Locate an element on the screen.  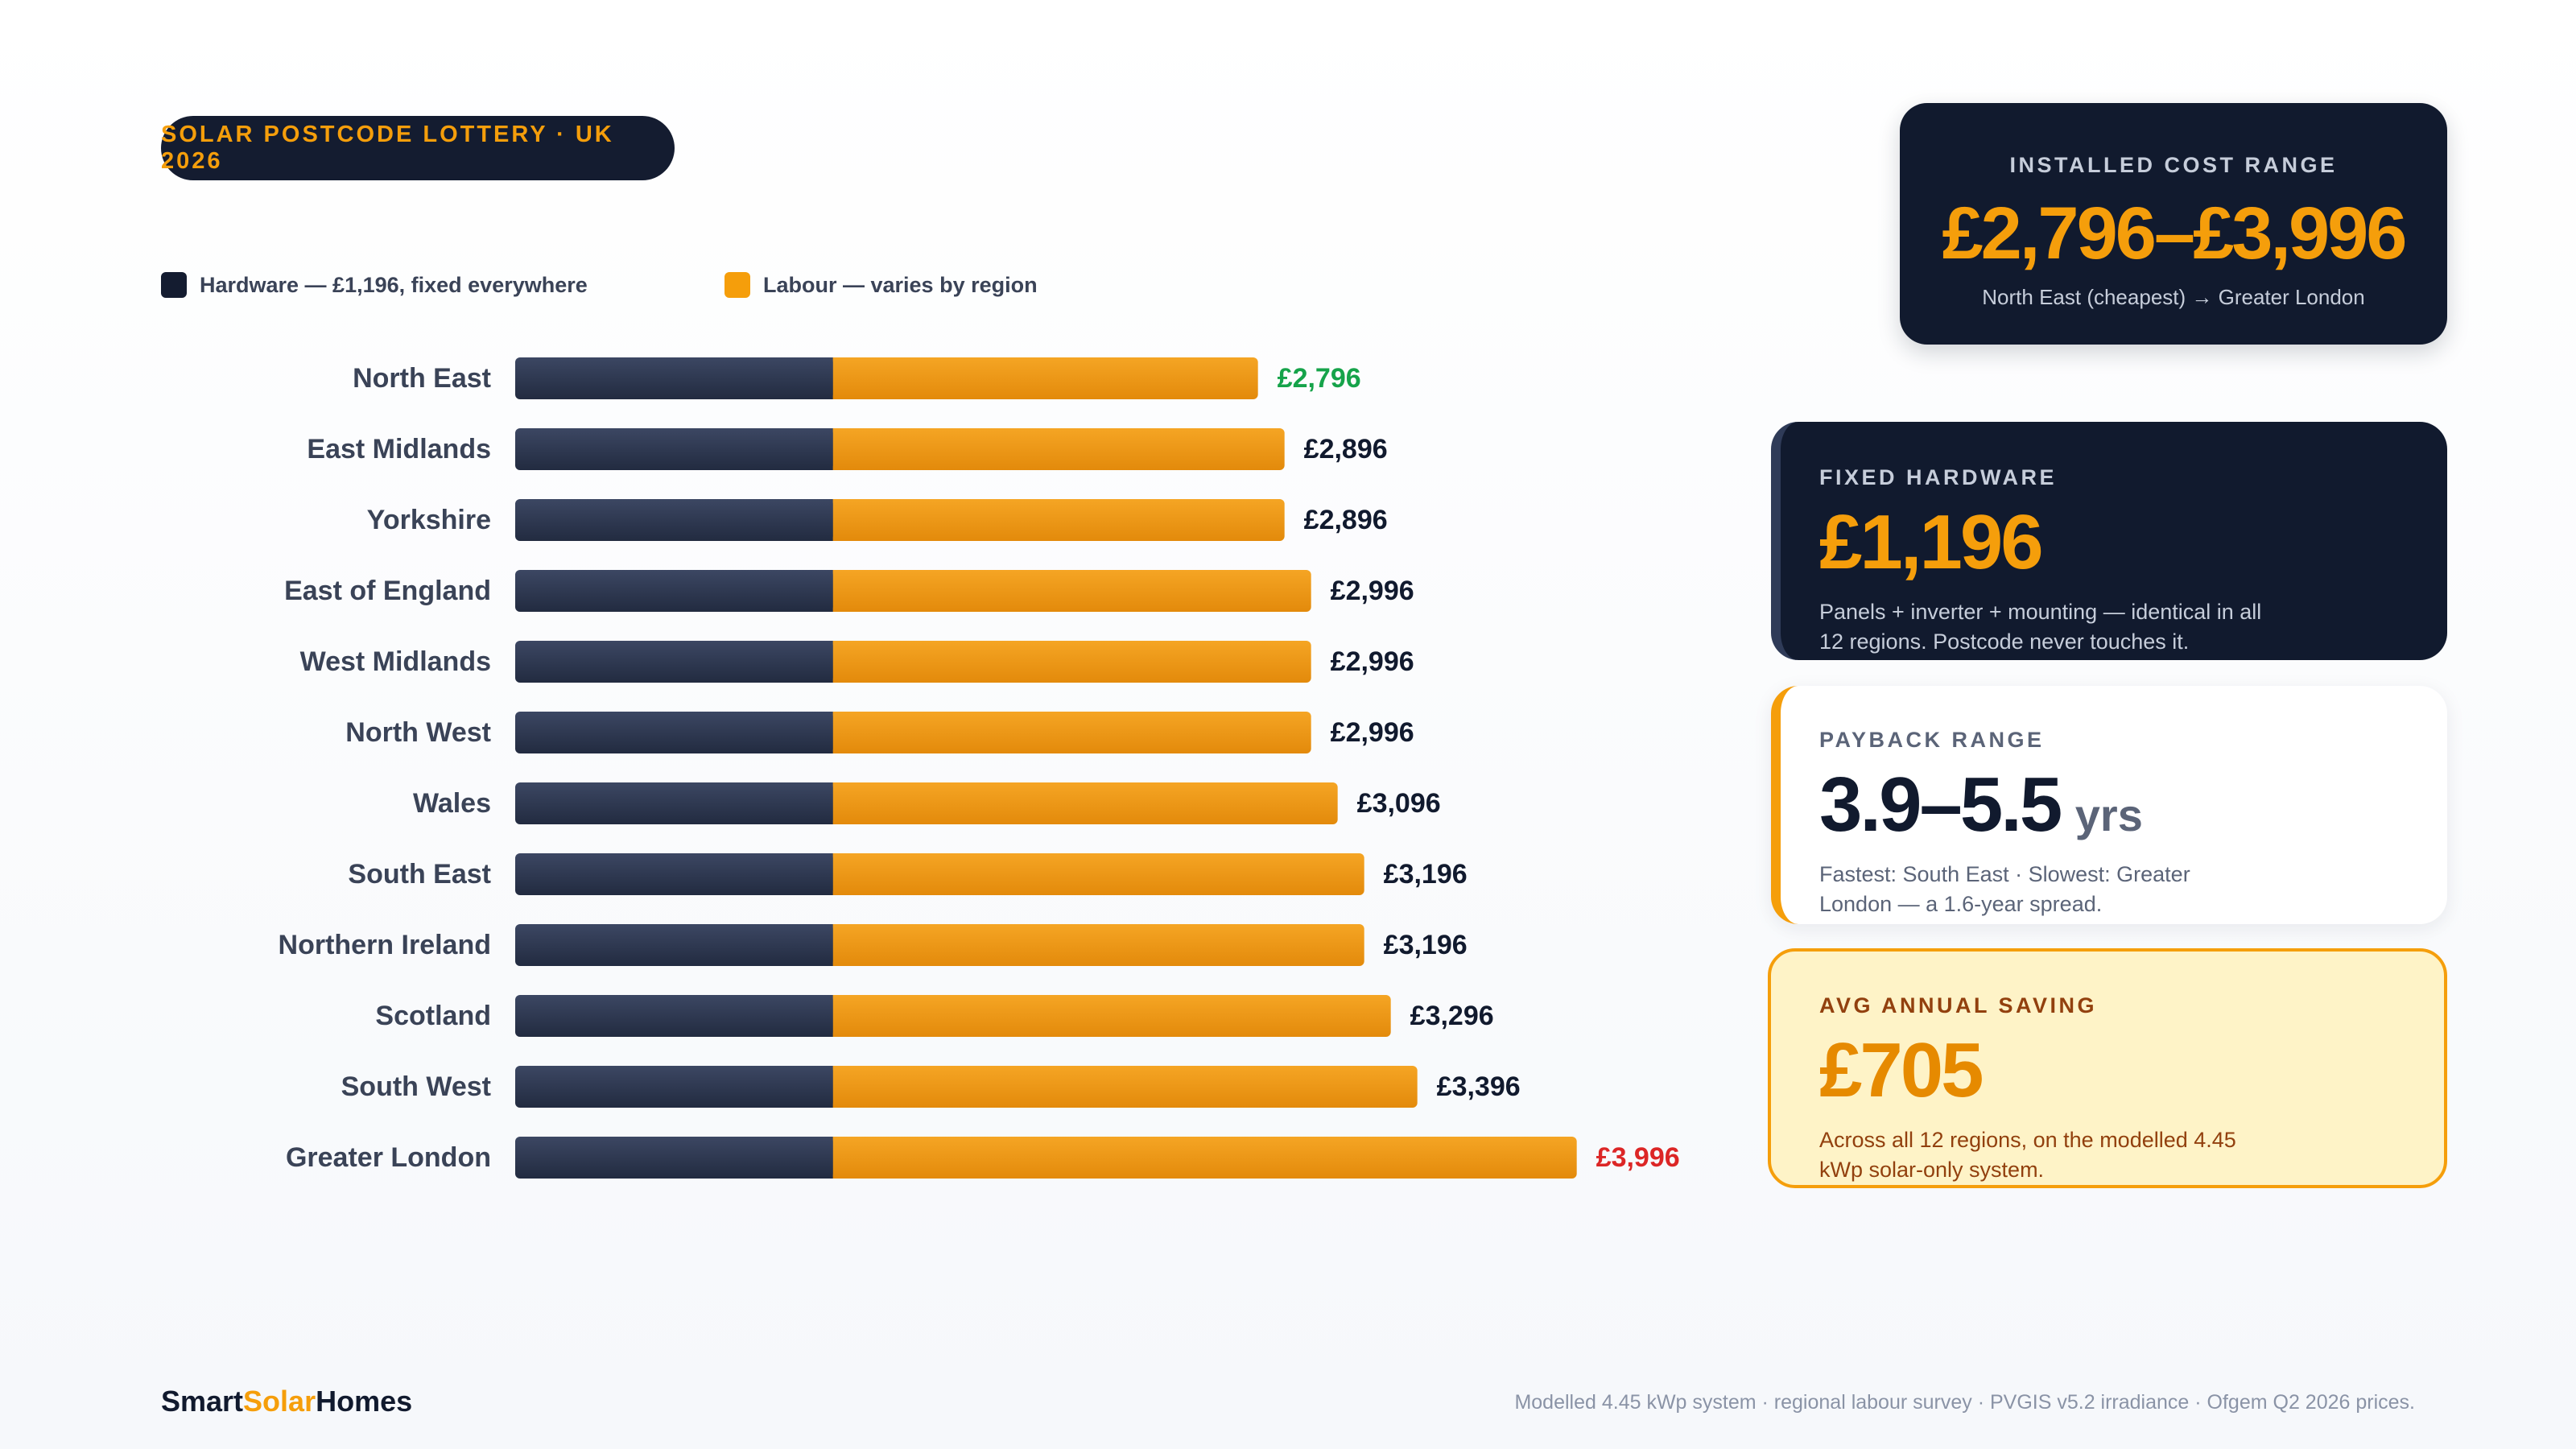
legend-label-labour: Labour — varies by region is located at coordinates (900, 284).